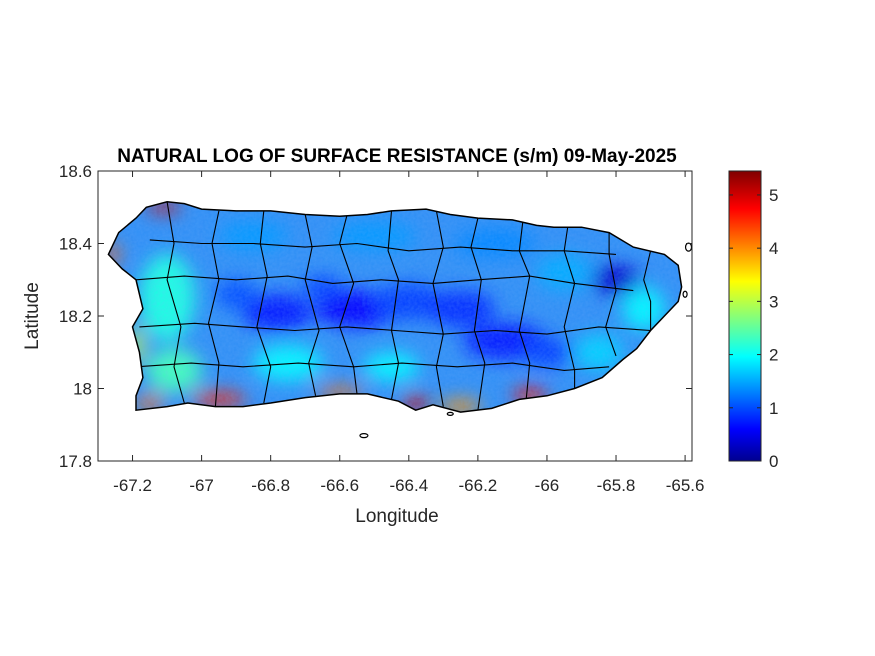 This screenshot has height=656, width=875. Describe the element at coordinates (201, 485) in the screenshot. I see `x-tick-label: -67` at that location.